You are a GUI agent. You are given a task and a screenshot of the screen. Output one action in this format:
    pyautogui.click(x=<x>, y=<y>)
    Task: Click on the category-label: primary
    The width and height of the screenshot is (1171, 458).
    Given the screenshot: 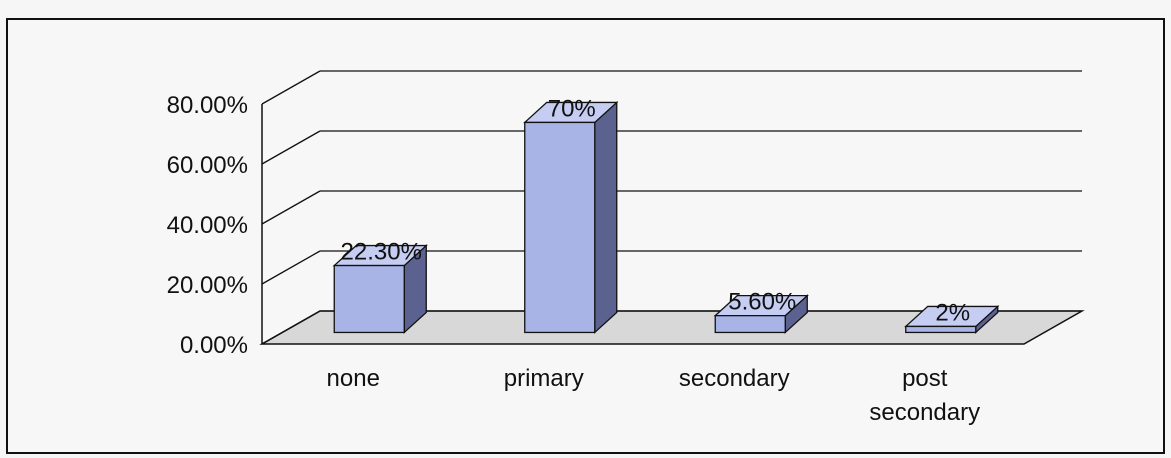 What is the action you would take?
    pyautogui.click(x=544, y=378)
    